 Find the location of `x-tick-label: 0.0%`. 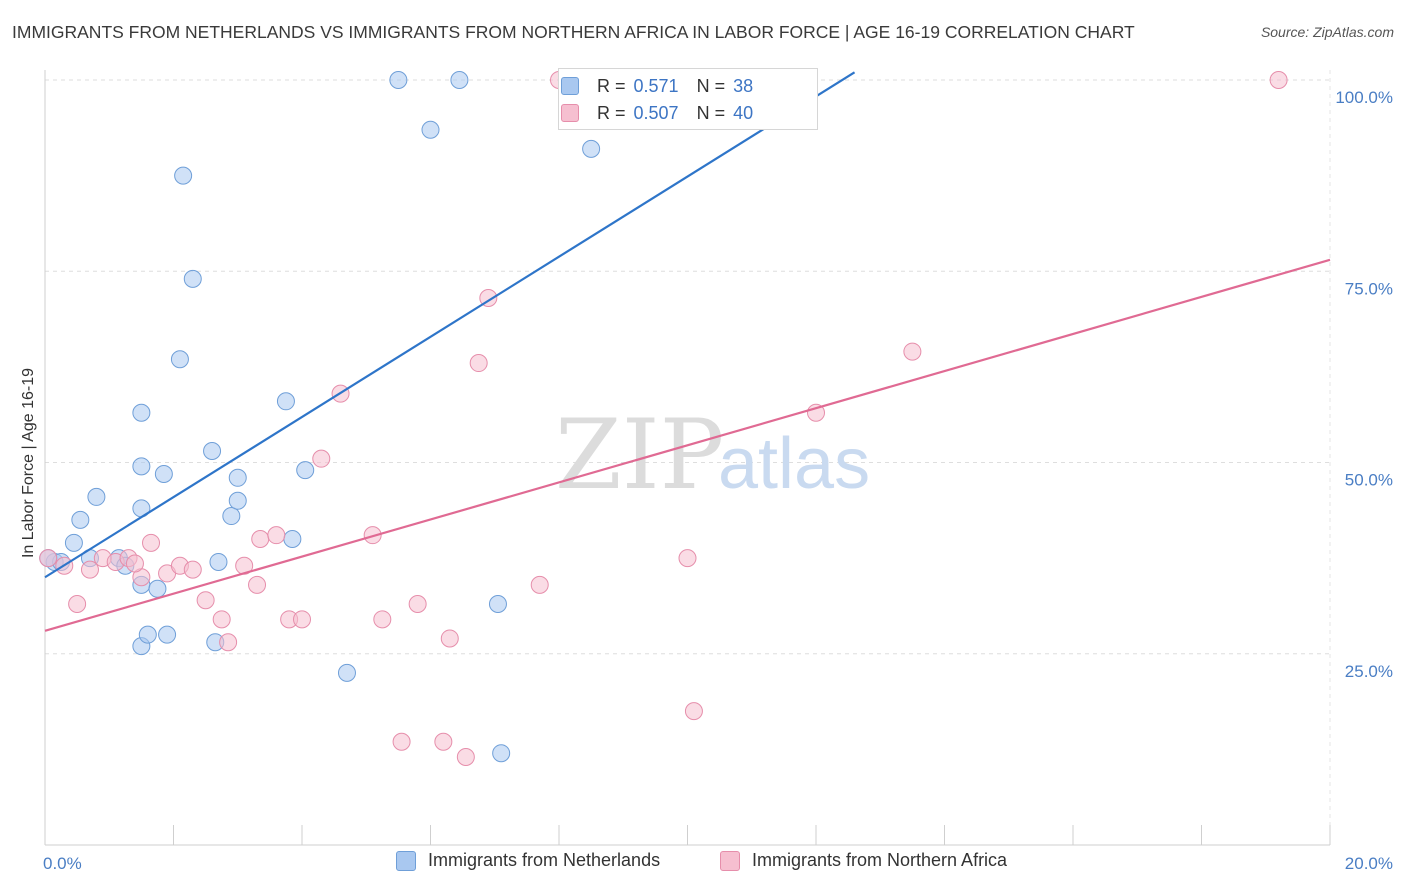

x-tick-label: 0.0% is located at coordinates (62, 863).